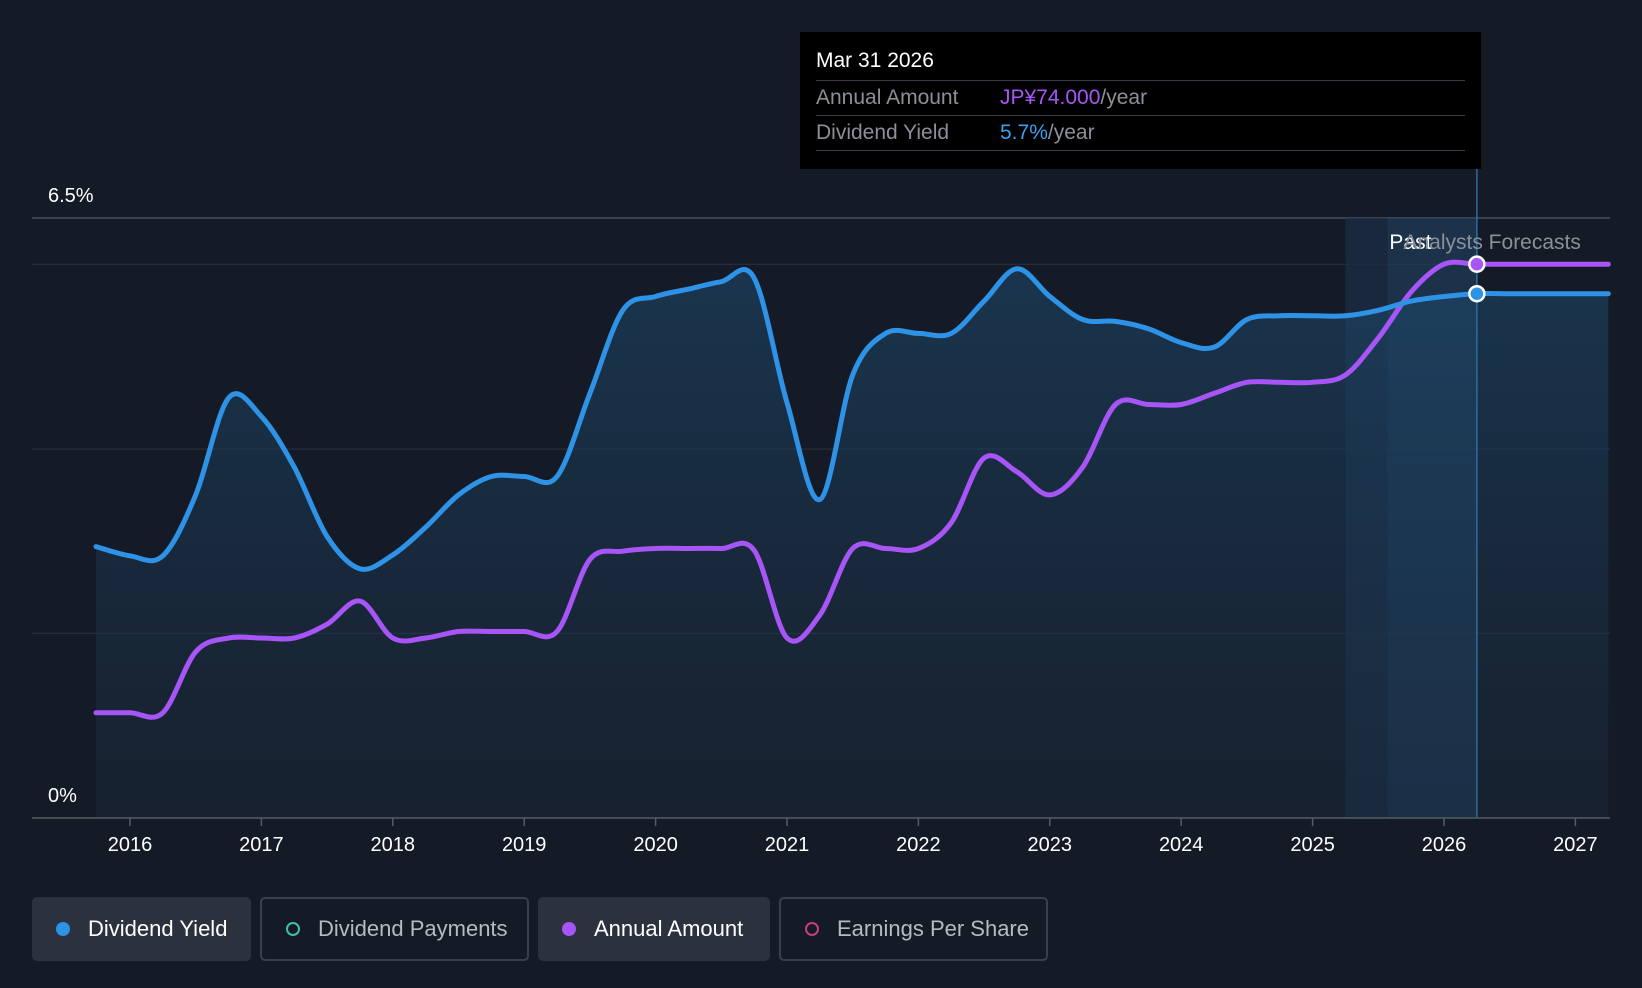 The height and width of the screenshot is (988, 1642). What do you see at coordinates (1140, 133) in the screenshot?
I see `tooltip-yield-row: Dividend Yield 5.7% /year` at bounding box center [1140, 133].